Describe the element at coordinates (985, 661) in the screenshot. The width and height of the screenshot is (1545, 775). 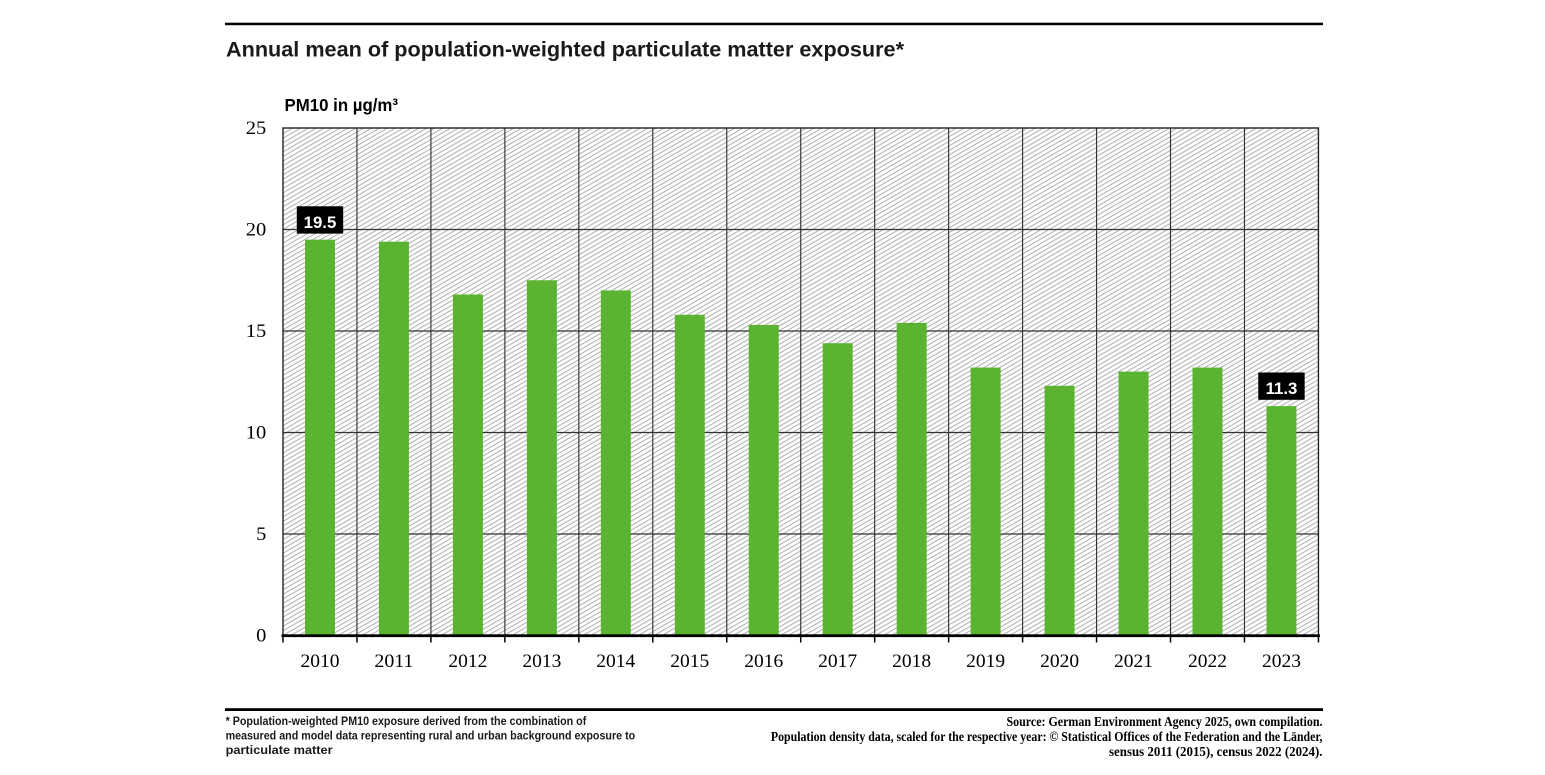
I see `svg-text: 2019` at that location.